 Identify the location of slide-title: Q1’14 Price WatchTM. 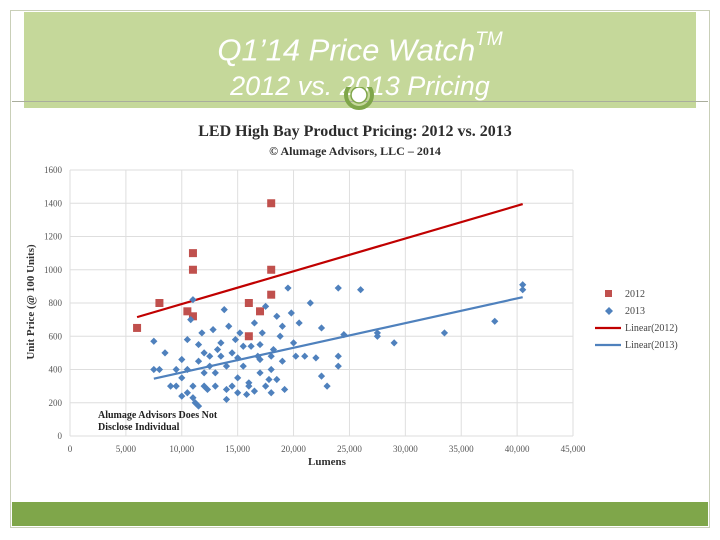
(360, 47).